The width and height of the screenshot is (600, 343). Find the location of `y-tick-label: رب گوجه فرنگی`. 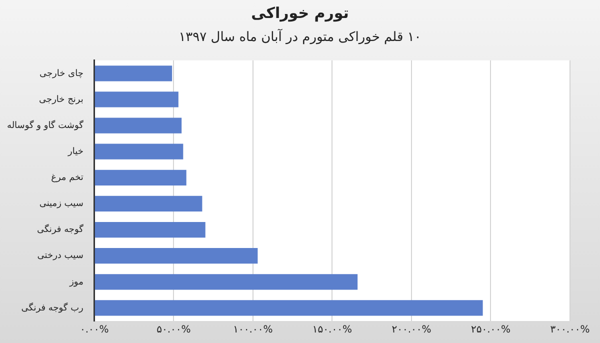

y-tick-label: رب گوجه فرنگی is located at coordinates (52, 307).